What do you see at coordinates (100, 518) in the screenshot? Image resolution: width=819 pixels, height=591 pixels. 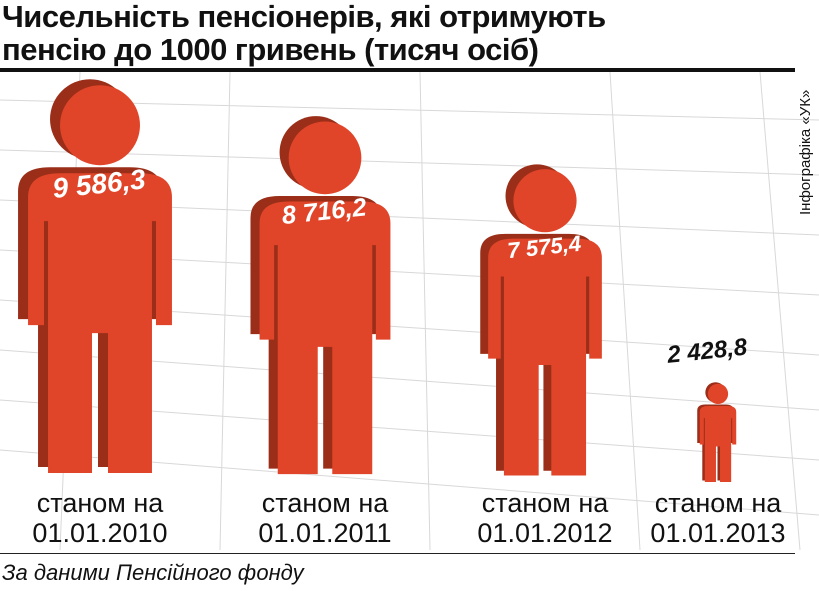 I see `category-label: станом на 01.01.2010` at bounding box center [100, 518].